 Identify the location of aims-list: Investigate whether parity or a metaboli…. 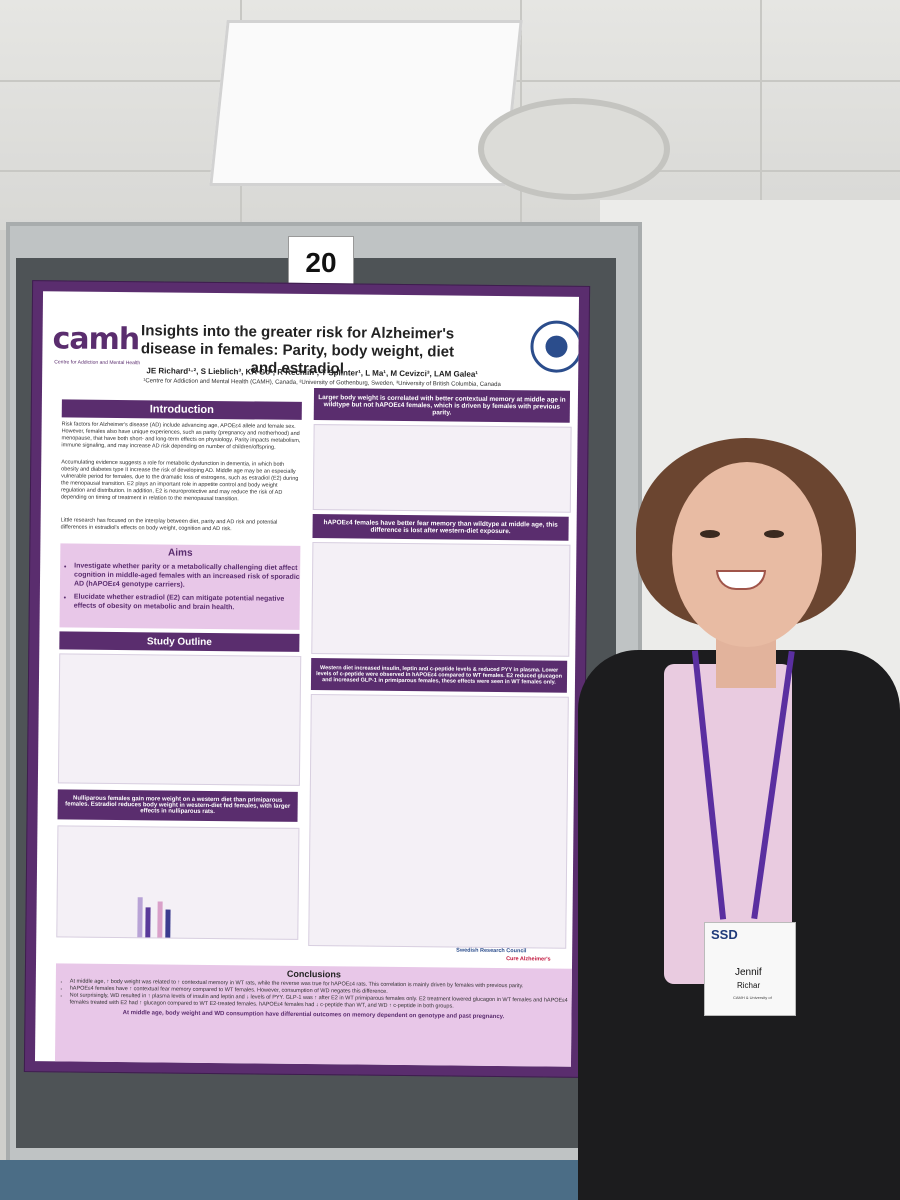
(183, 586).